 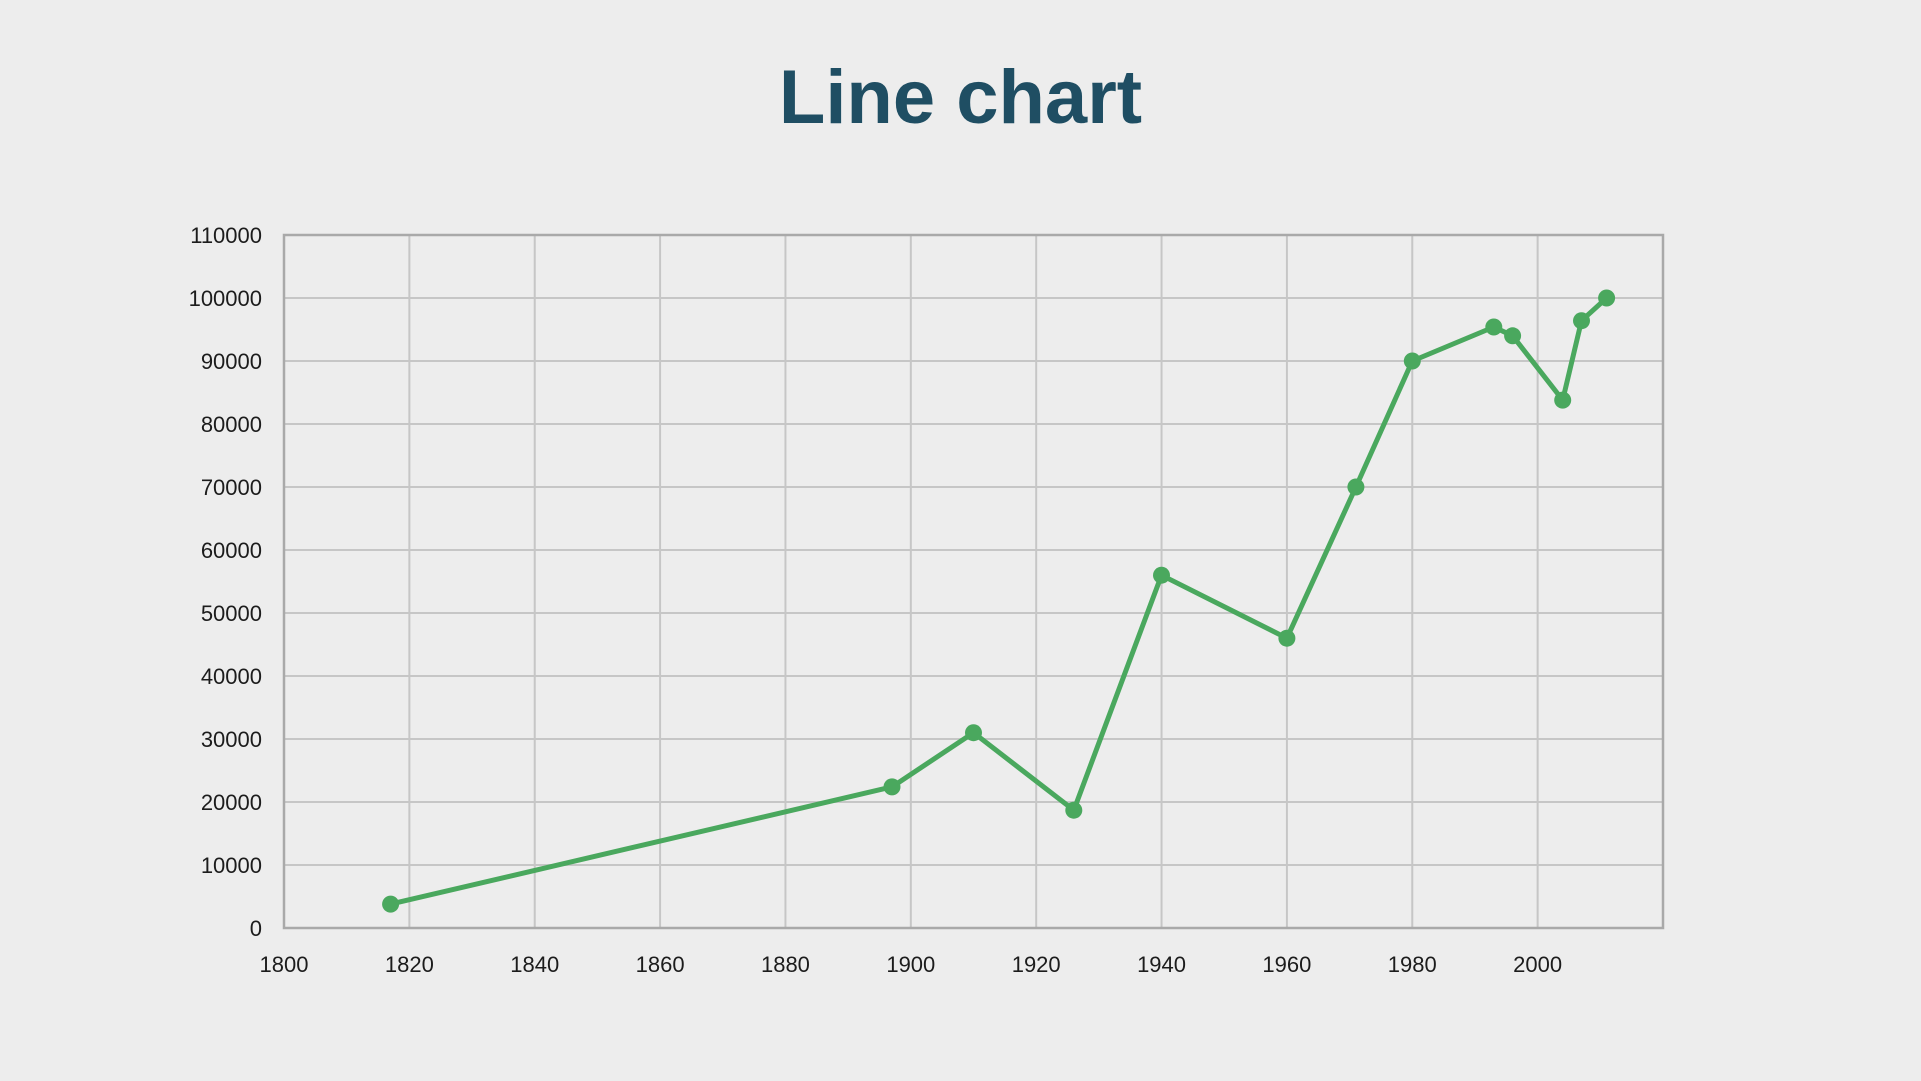 What do you see at coordinates (256, 928) in the screenshot?
I see `y-axis-tick-label: 0` at bounding box center [256, 928].